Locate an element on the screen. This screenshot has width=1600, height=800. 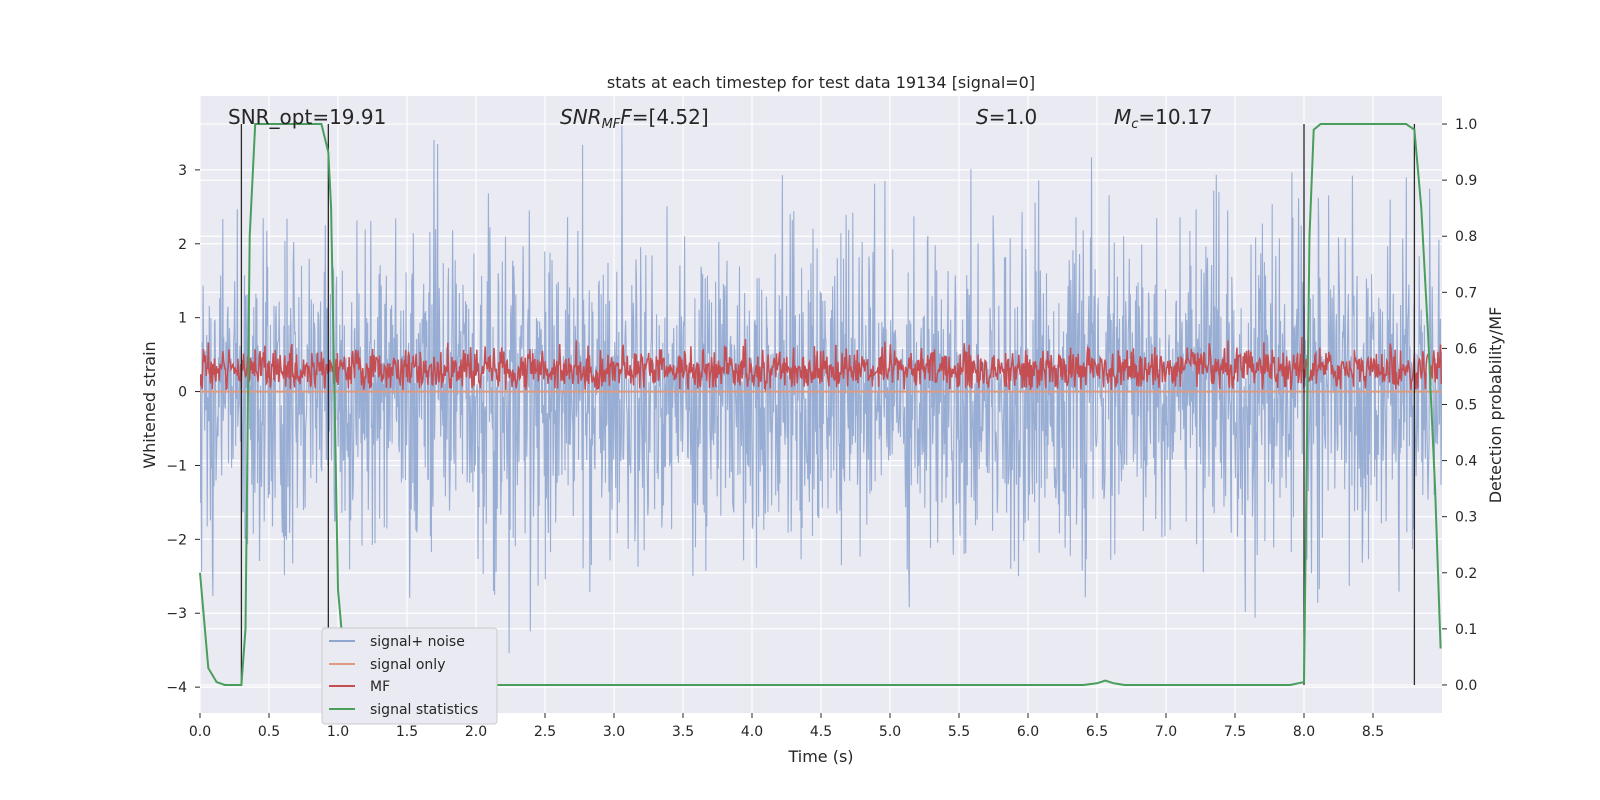
y-right-tick-label-8: 0.2 is located at coordinates (1466, 574).